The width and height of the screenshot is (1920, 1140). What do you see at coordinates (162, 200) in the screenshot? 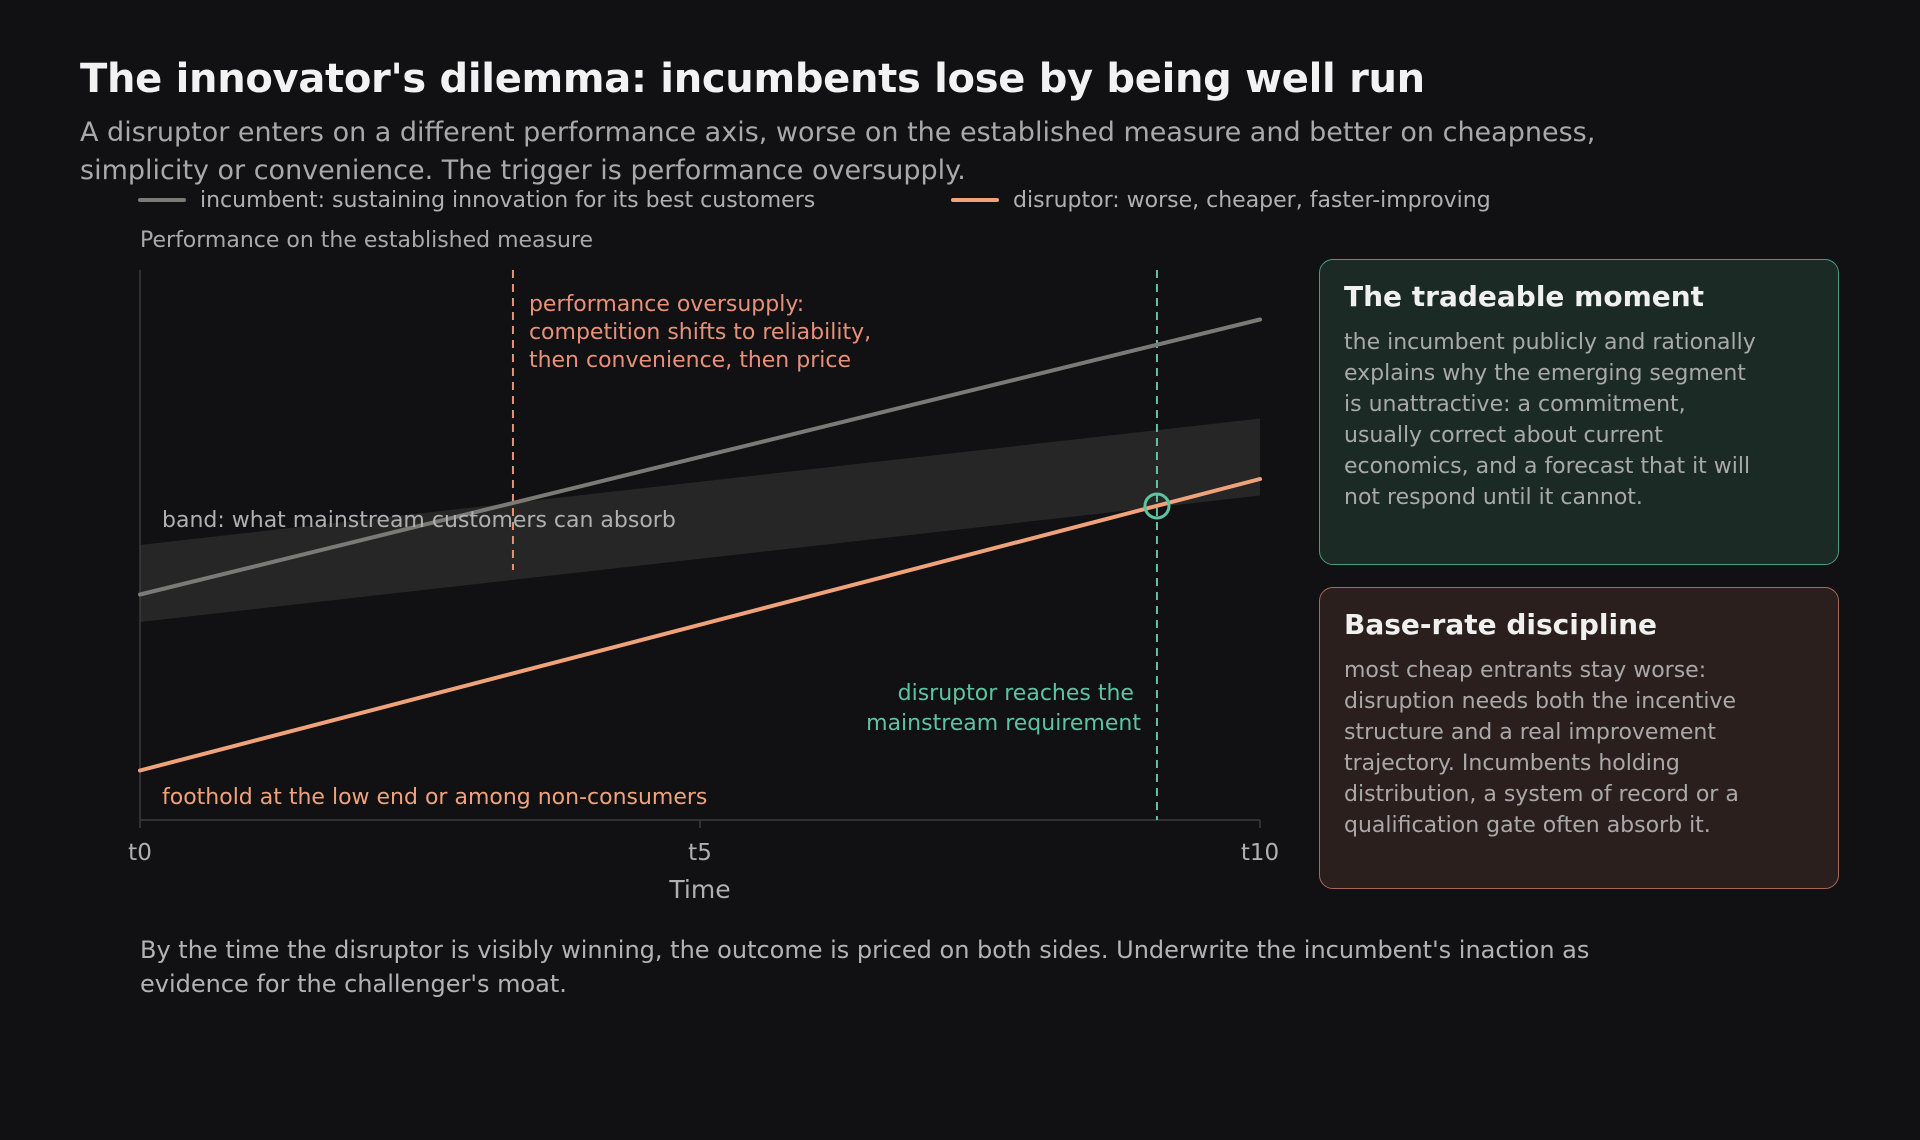
I see `legend-incumbent-swatch` at bounding box center [162, 200].